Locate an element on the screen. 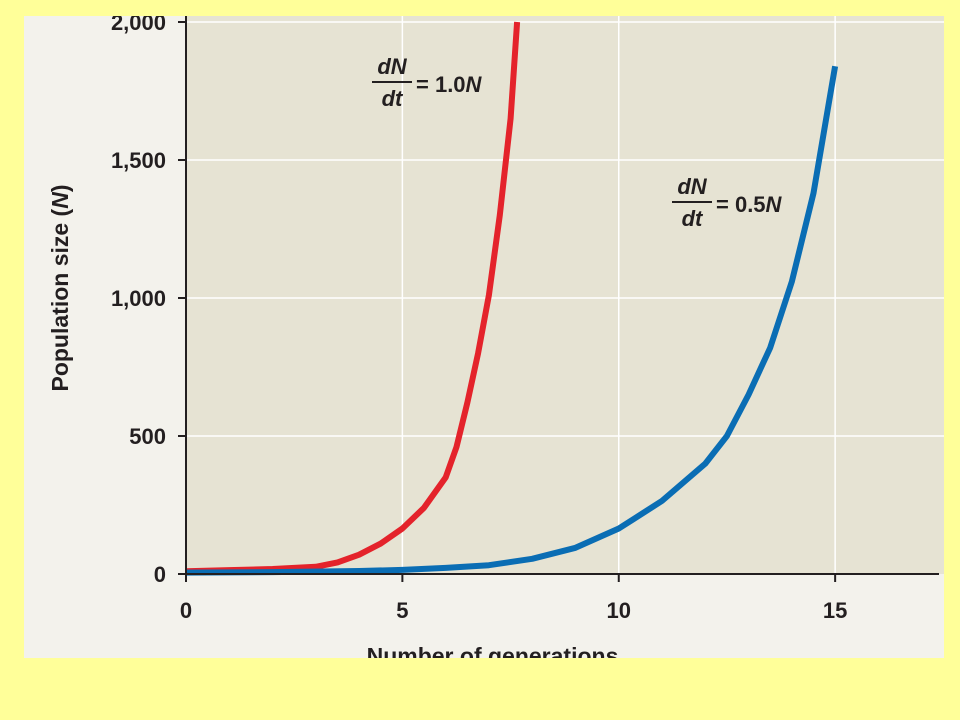 This screenshot has width=960, height=720. equation-rhs: = 1.0N is located at coordinates (449, 84).